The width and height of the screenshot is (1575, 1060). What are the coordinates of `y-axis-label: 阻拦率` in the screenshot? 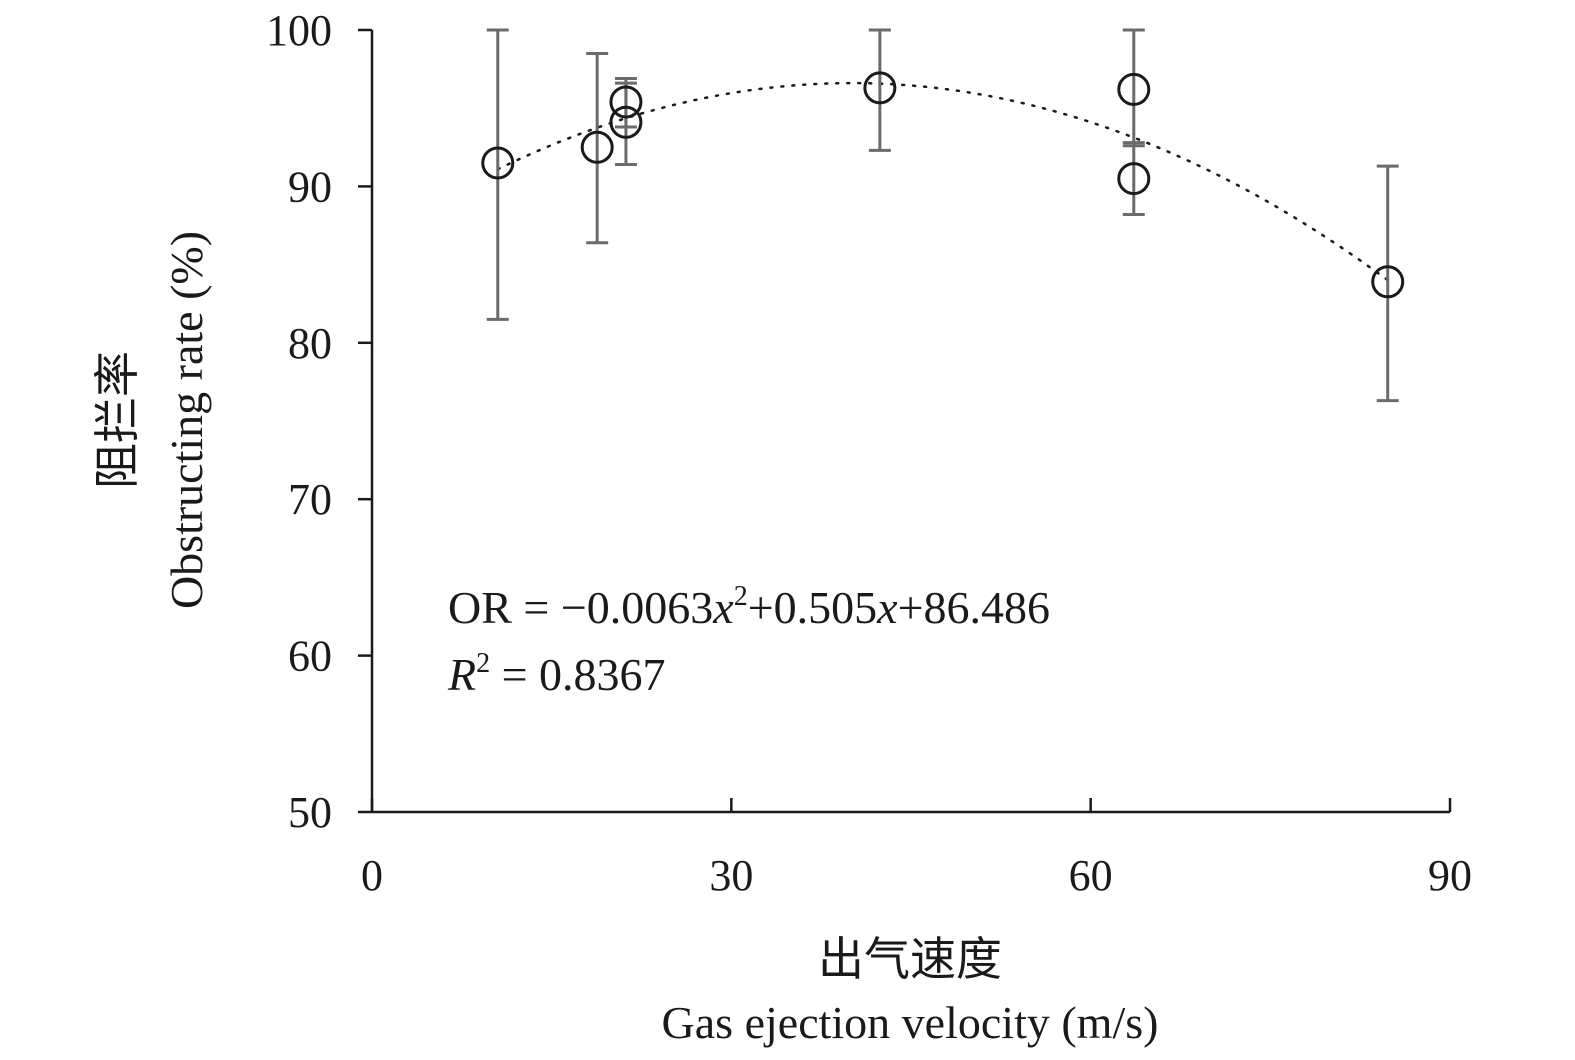 It's located at (117, 420).